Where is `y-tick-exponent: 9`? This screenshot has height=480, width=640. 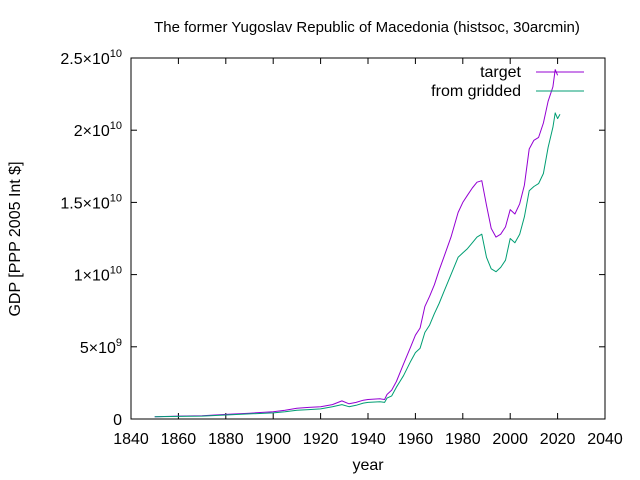 y-tick-exponent: 9 is located at coordinates (119, 343).